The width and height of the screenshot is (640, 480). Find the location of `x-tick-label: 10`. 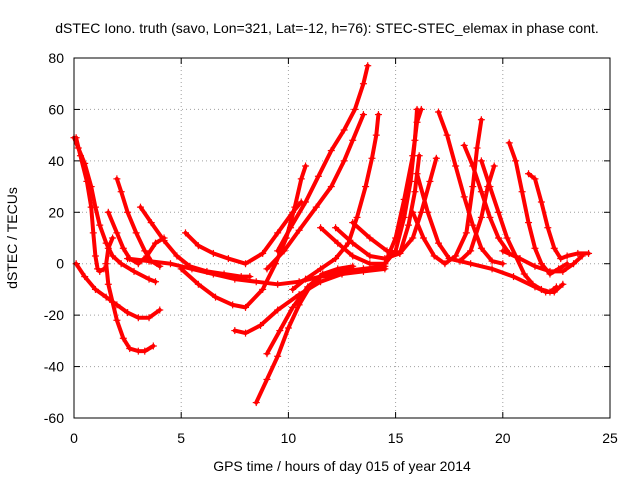

x-tick-label: 10 is located at coordinates (289, 438).